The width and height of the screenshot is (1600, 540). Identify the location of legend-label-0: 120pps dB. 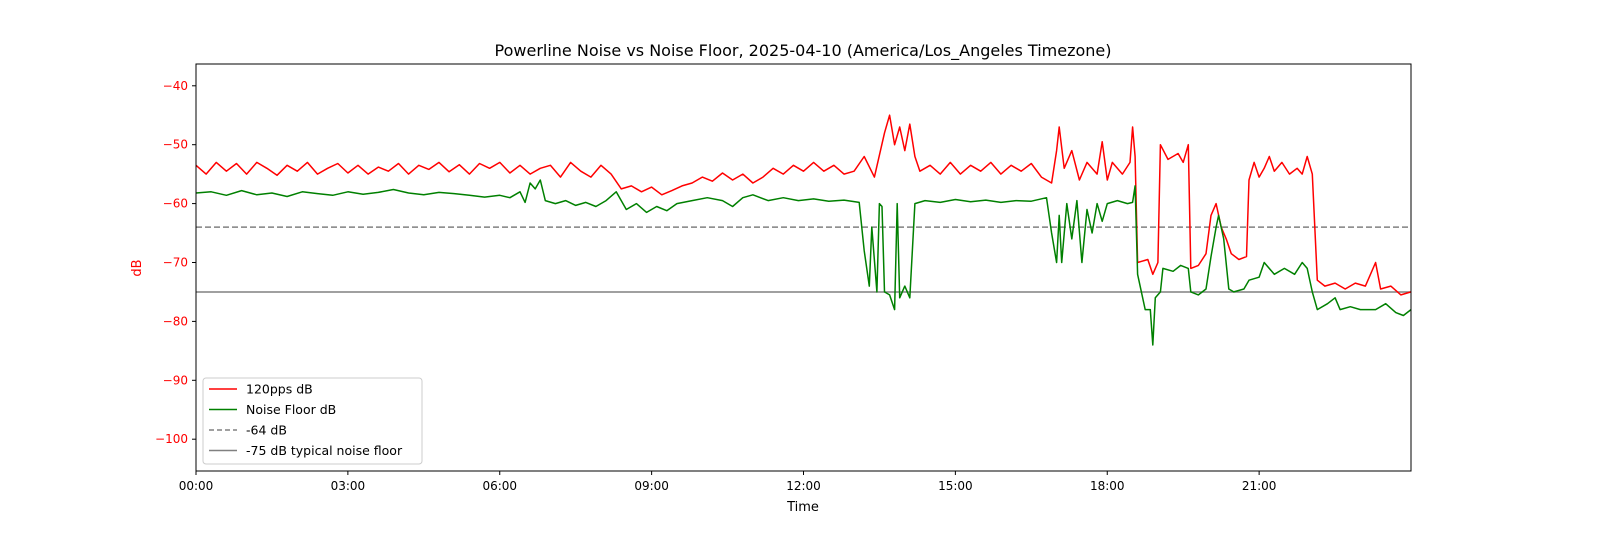
(279, 389).